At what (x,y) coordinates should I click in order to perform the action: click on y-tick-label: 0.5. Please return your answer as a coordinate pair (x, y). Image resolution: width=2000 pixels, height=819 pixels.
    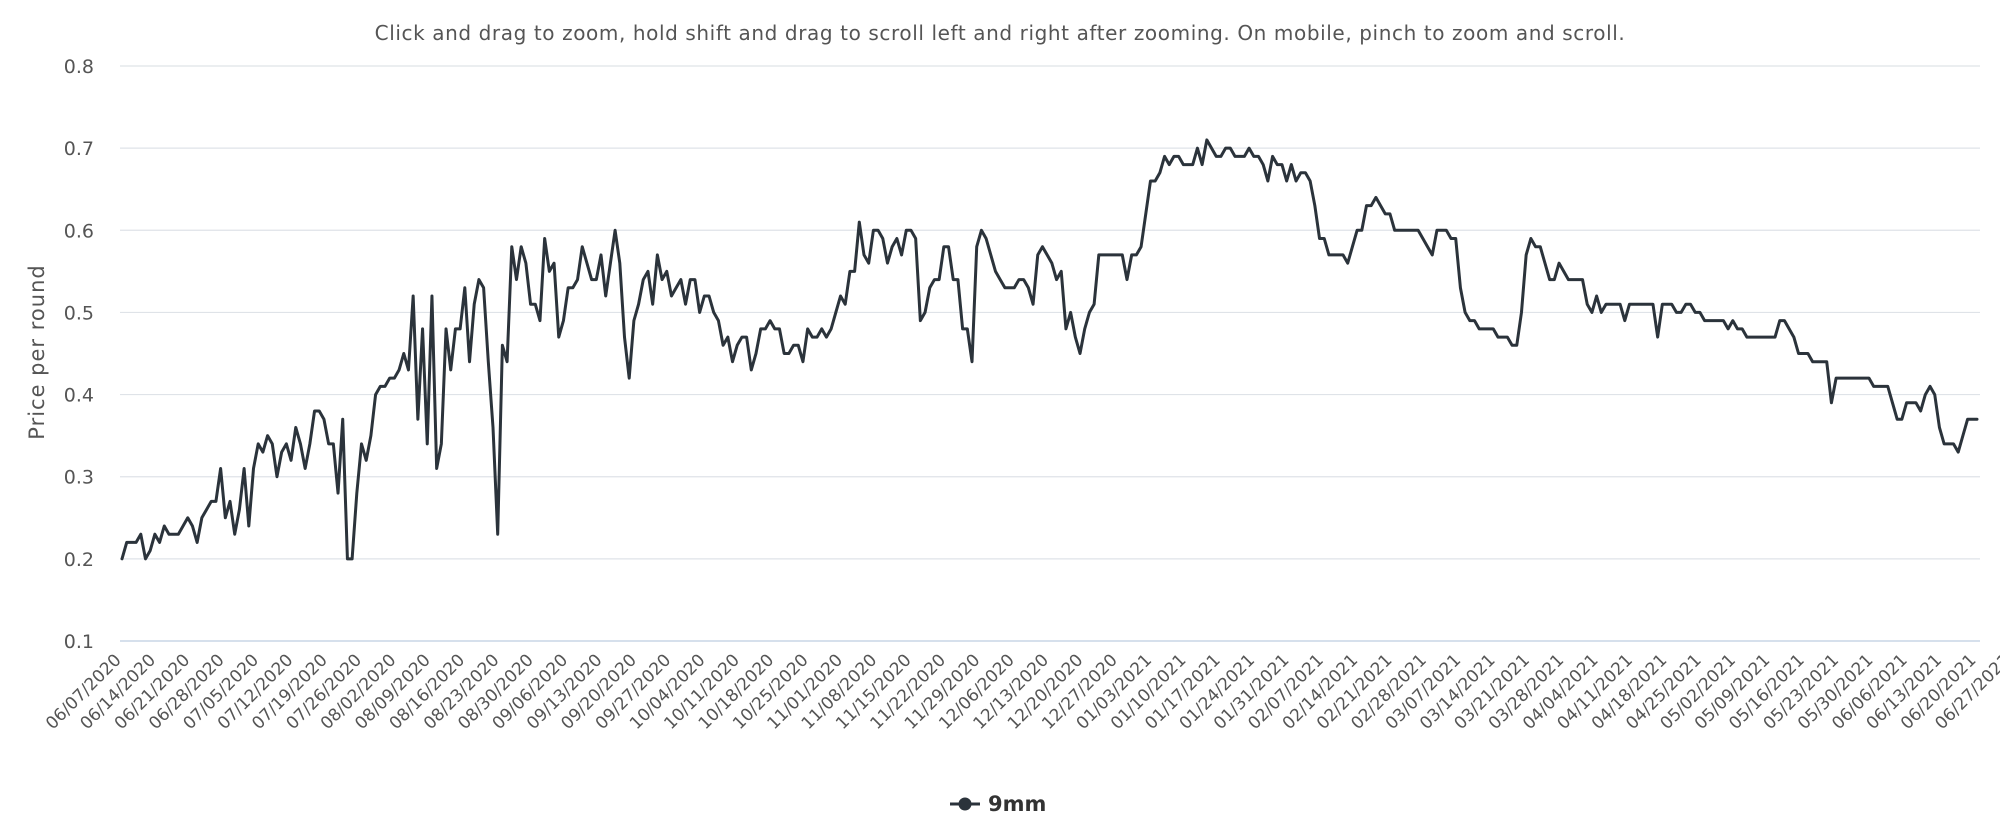
    Looking at the image, I should click on (79, 313).